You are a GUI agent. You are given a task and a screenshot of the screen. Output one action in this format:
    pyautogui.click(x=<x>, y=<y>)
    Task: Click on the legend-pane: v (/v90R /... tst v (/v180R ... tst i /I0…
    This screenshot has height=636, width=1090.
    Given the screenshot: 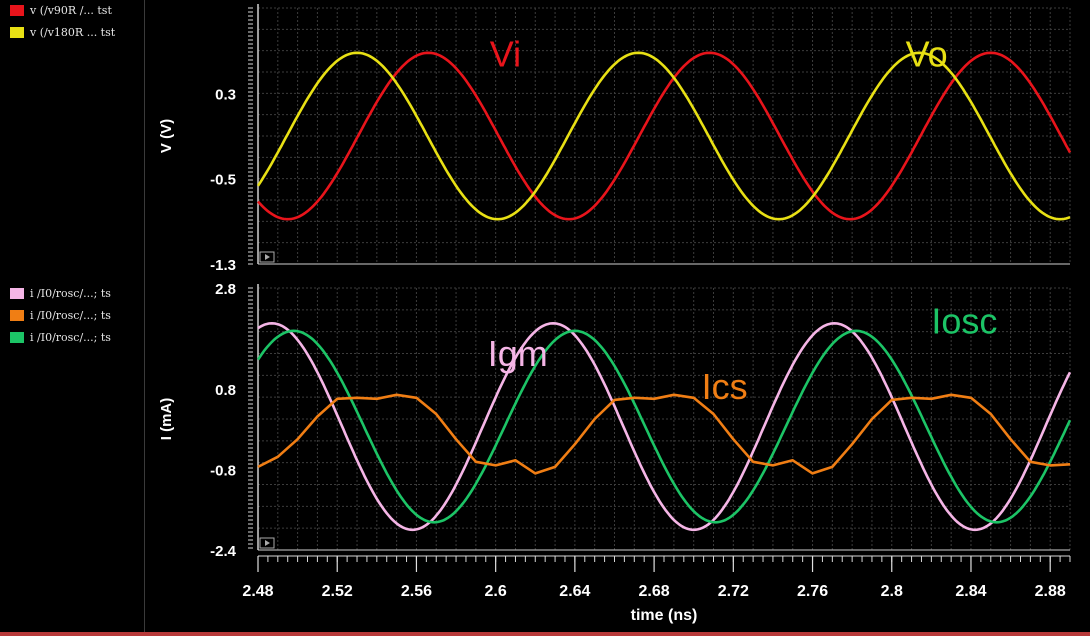 What is the action you would take?
    pyautogui.click(x=72, y=318)
    